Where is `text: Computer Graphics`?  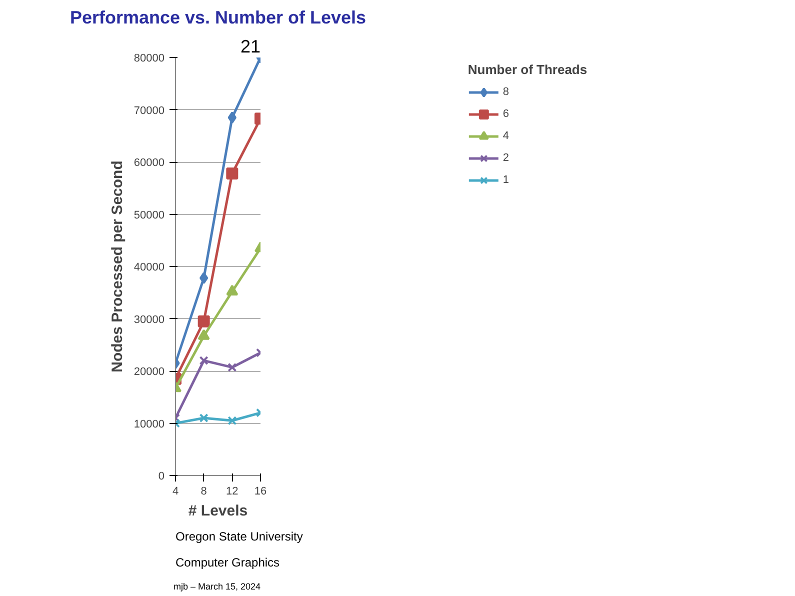 text: Computer Graphics is located at coordinates (228, 563).